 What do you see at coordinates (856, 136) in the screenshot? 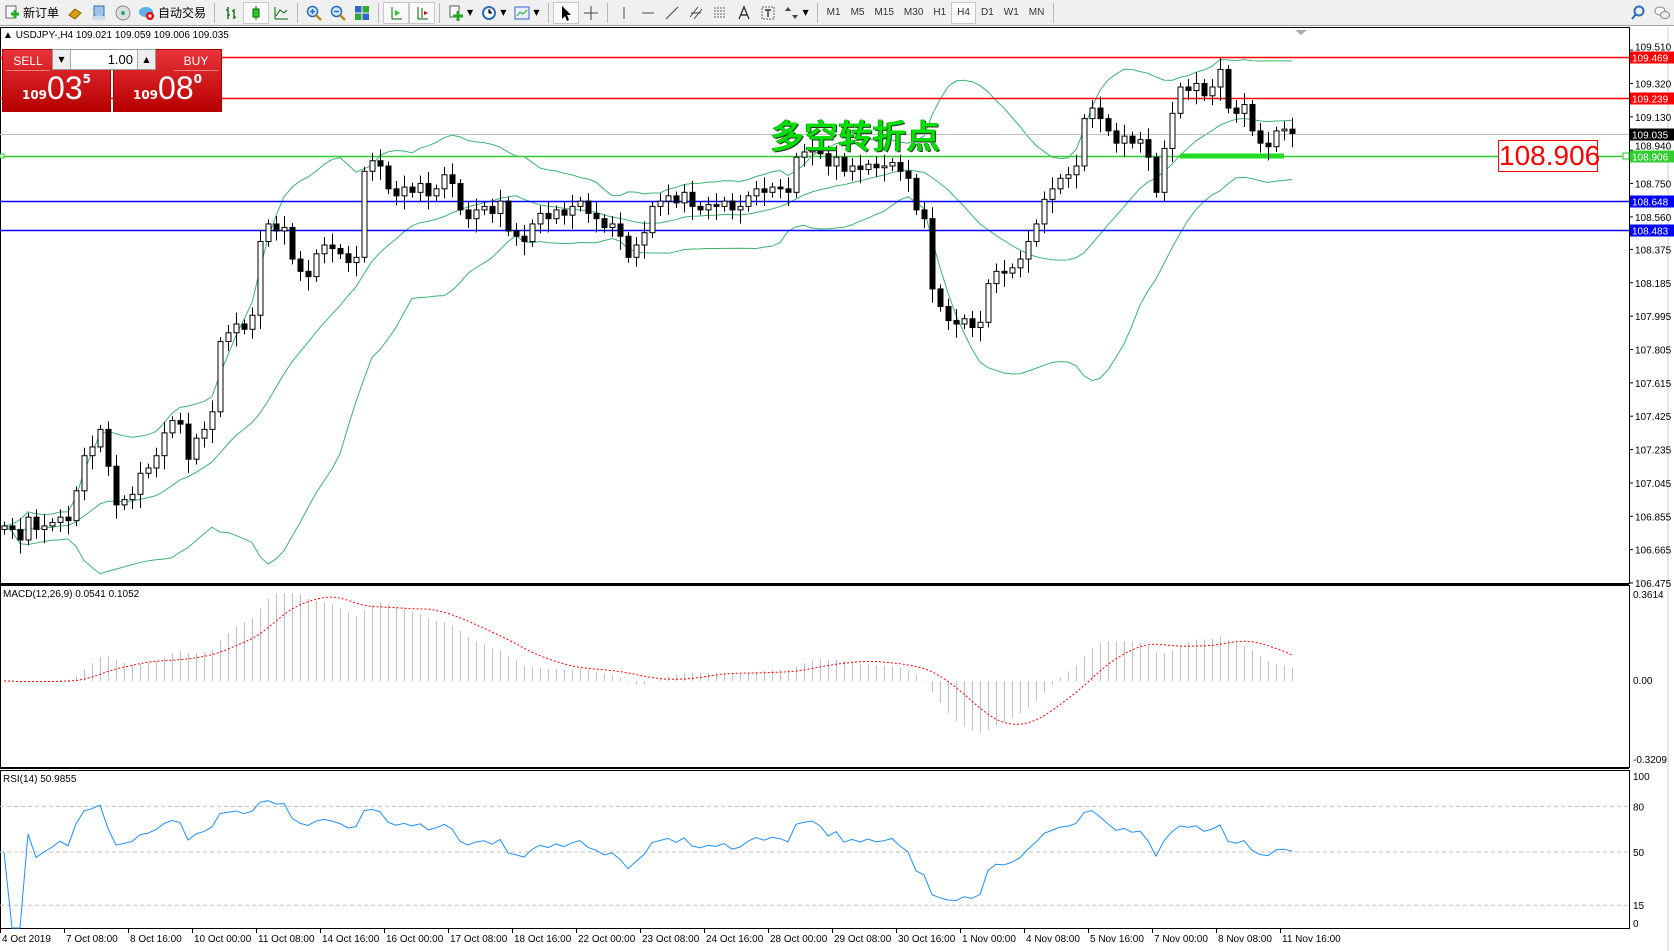
I see `annotation-text: 多空转折点` at bounding box center [856, 136].